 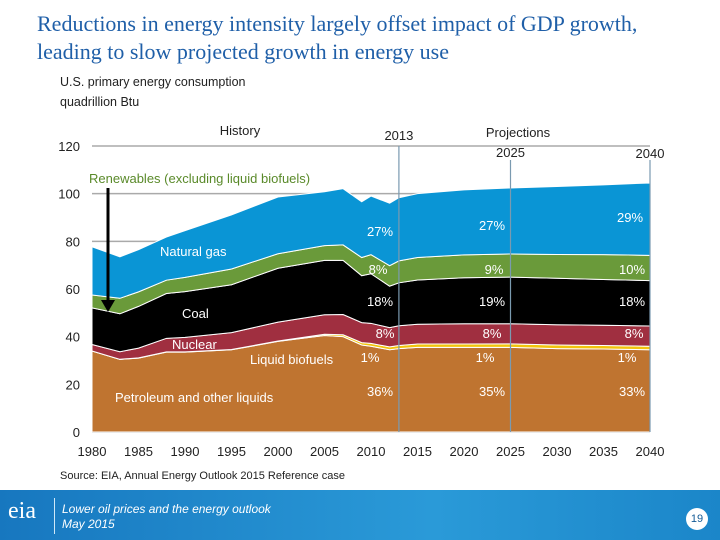 I want to click on arrow-head, so click(x=108, y=306).